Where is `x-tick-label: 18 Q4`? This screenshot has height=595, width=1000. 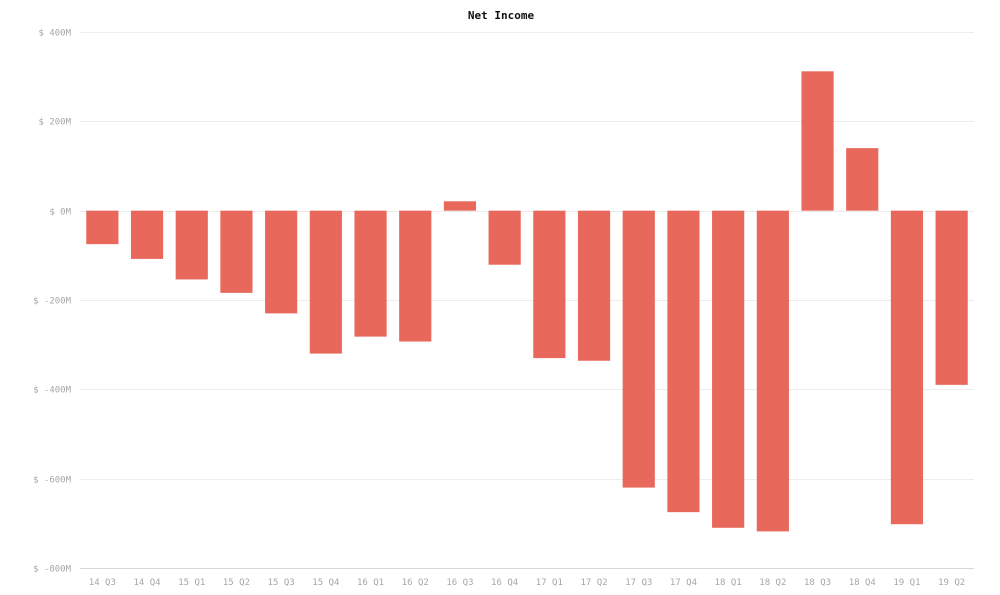 x-tick-label: 18 Q4 is located at coordinates (862, 583).